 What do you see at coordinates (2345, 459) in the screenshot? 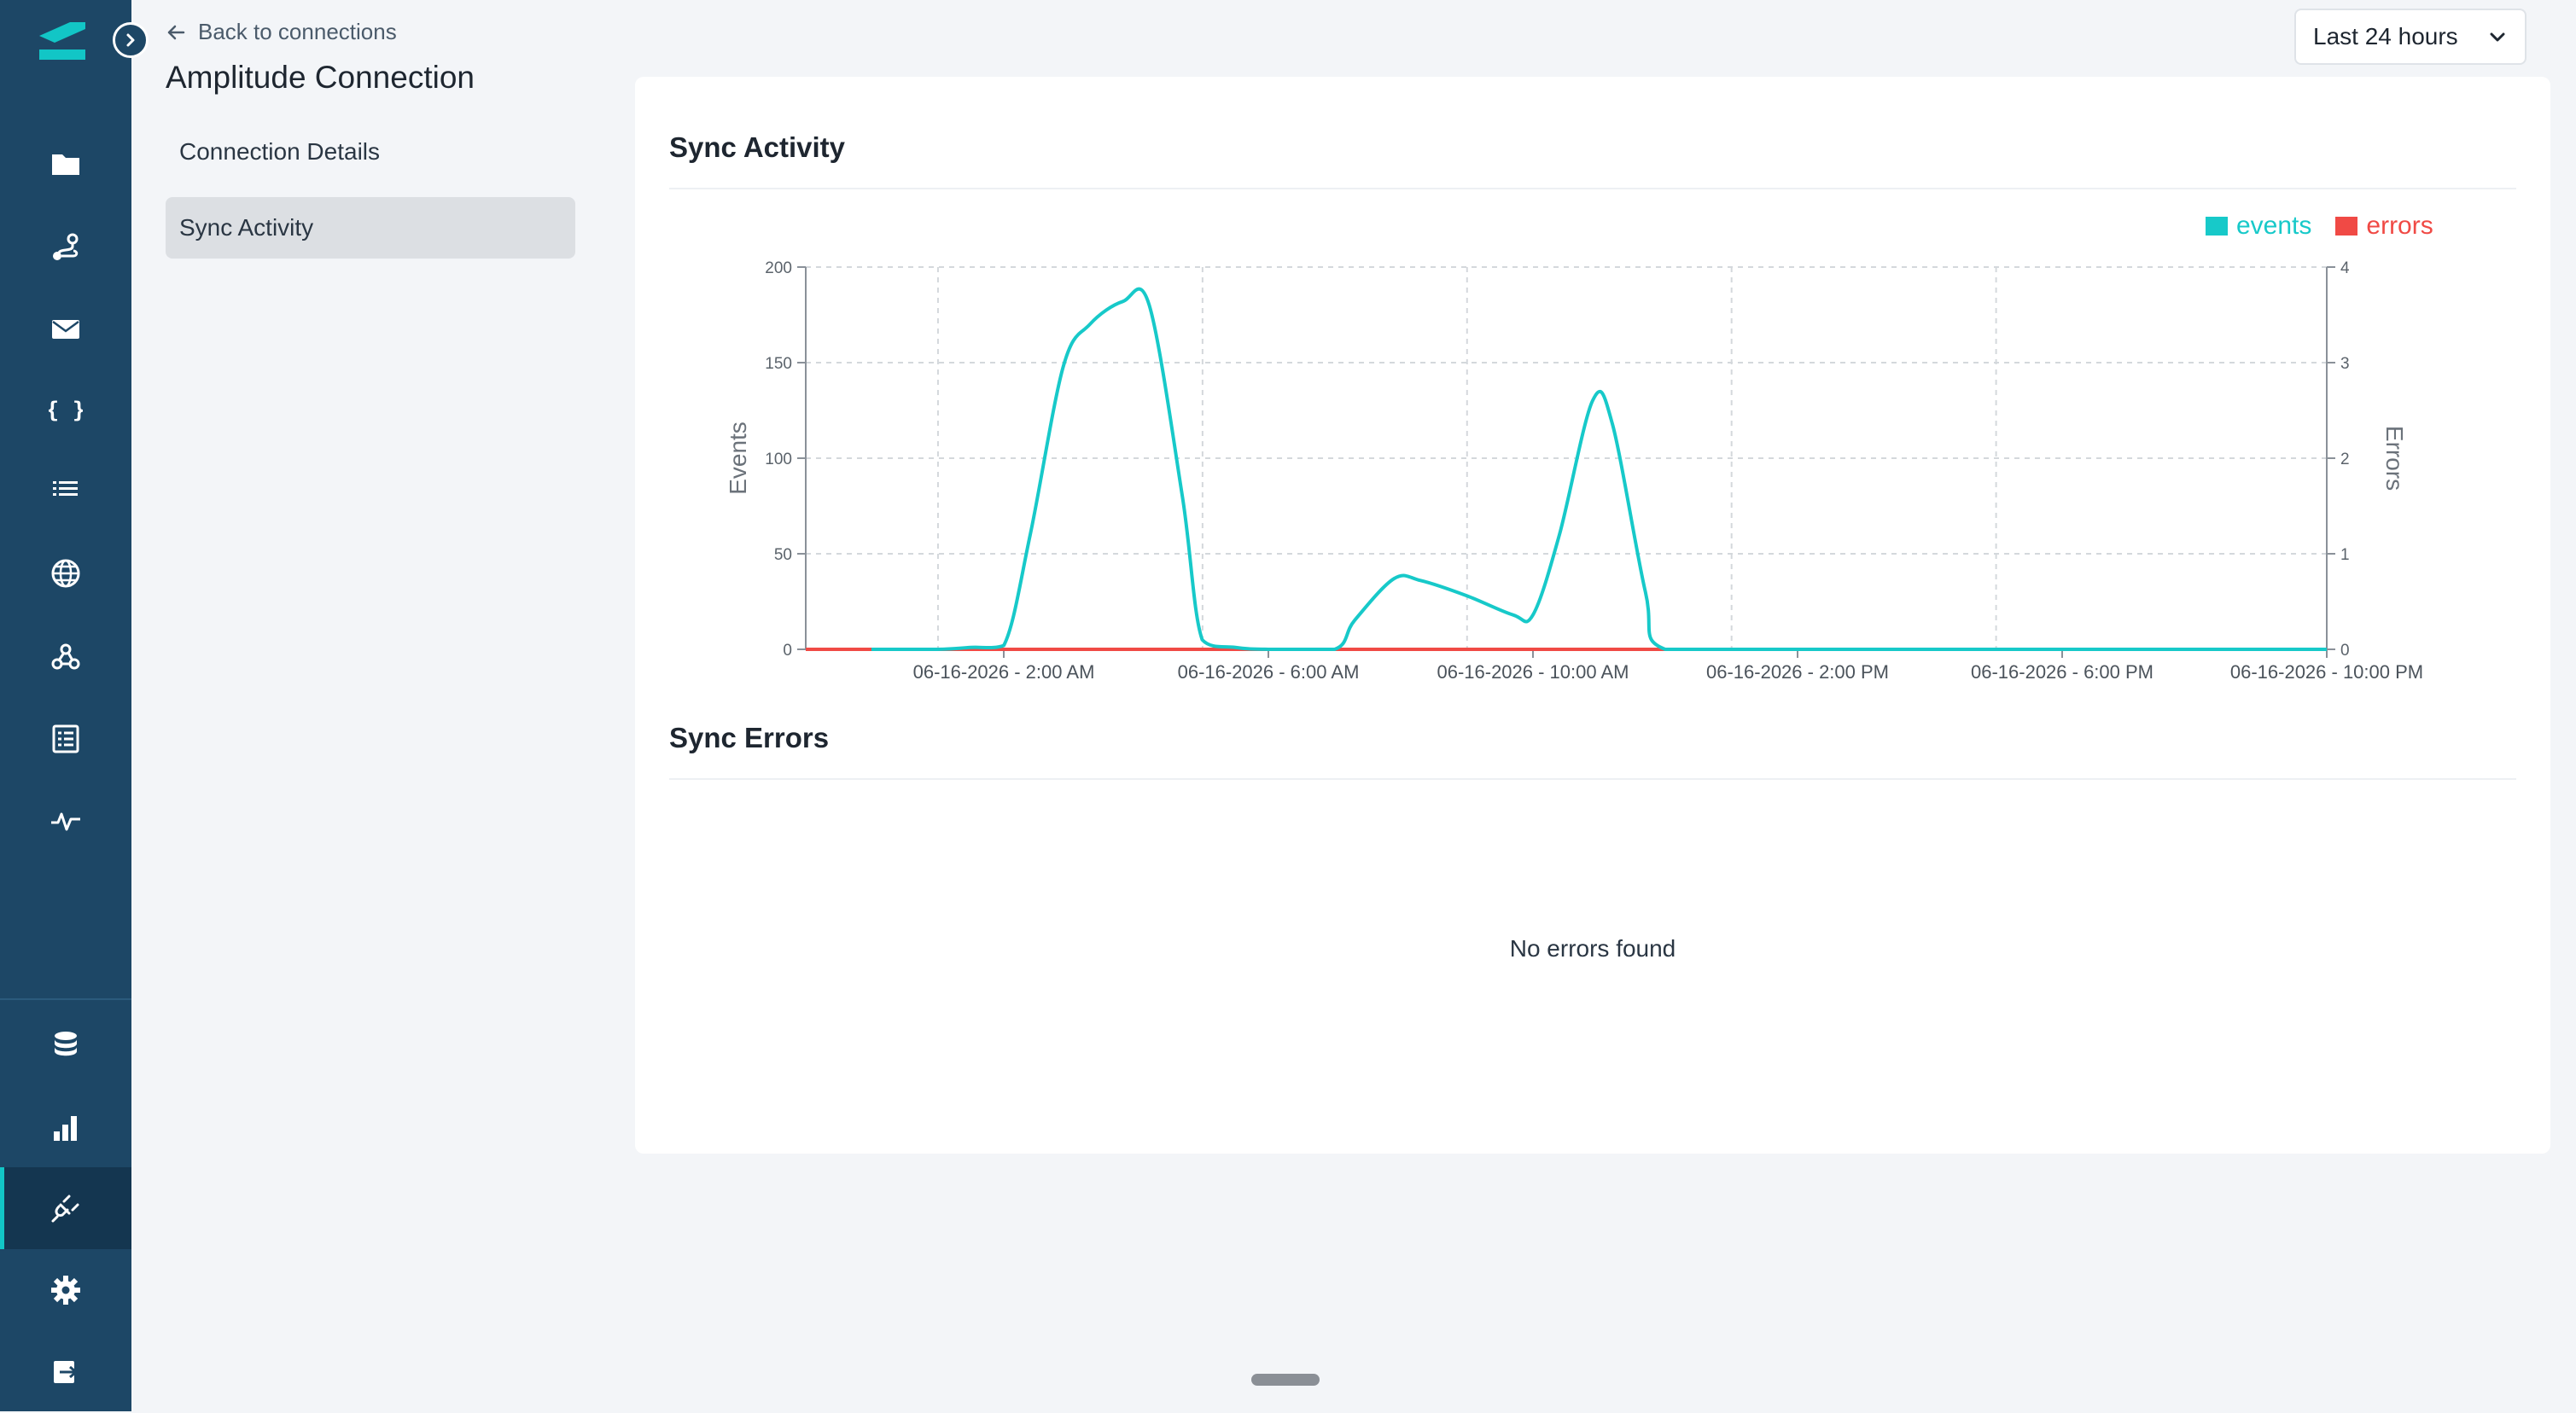
I see `y-tick-label-right: 2` at bounding box center [2345, 459].